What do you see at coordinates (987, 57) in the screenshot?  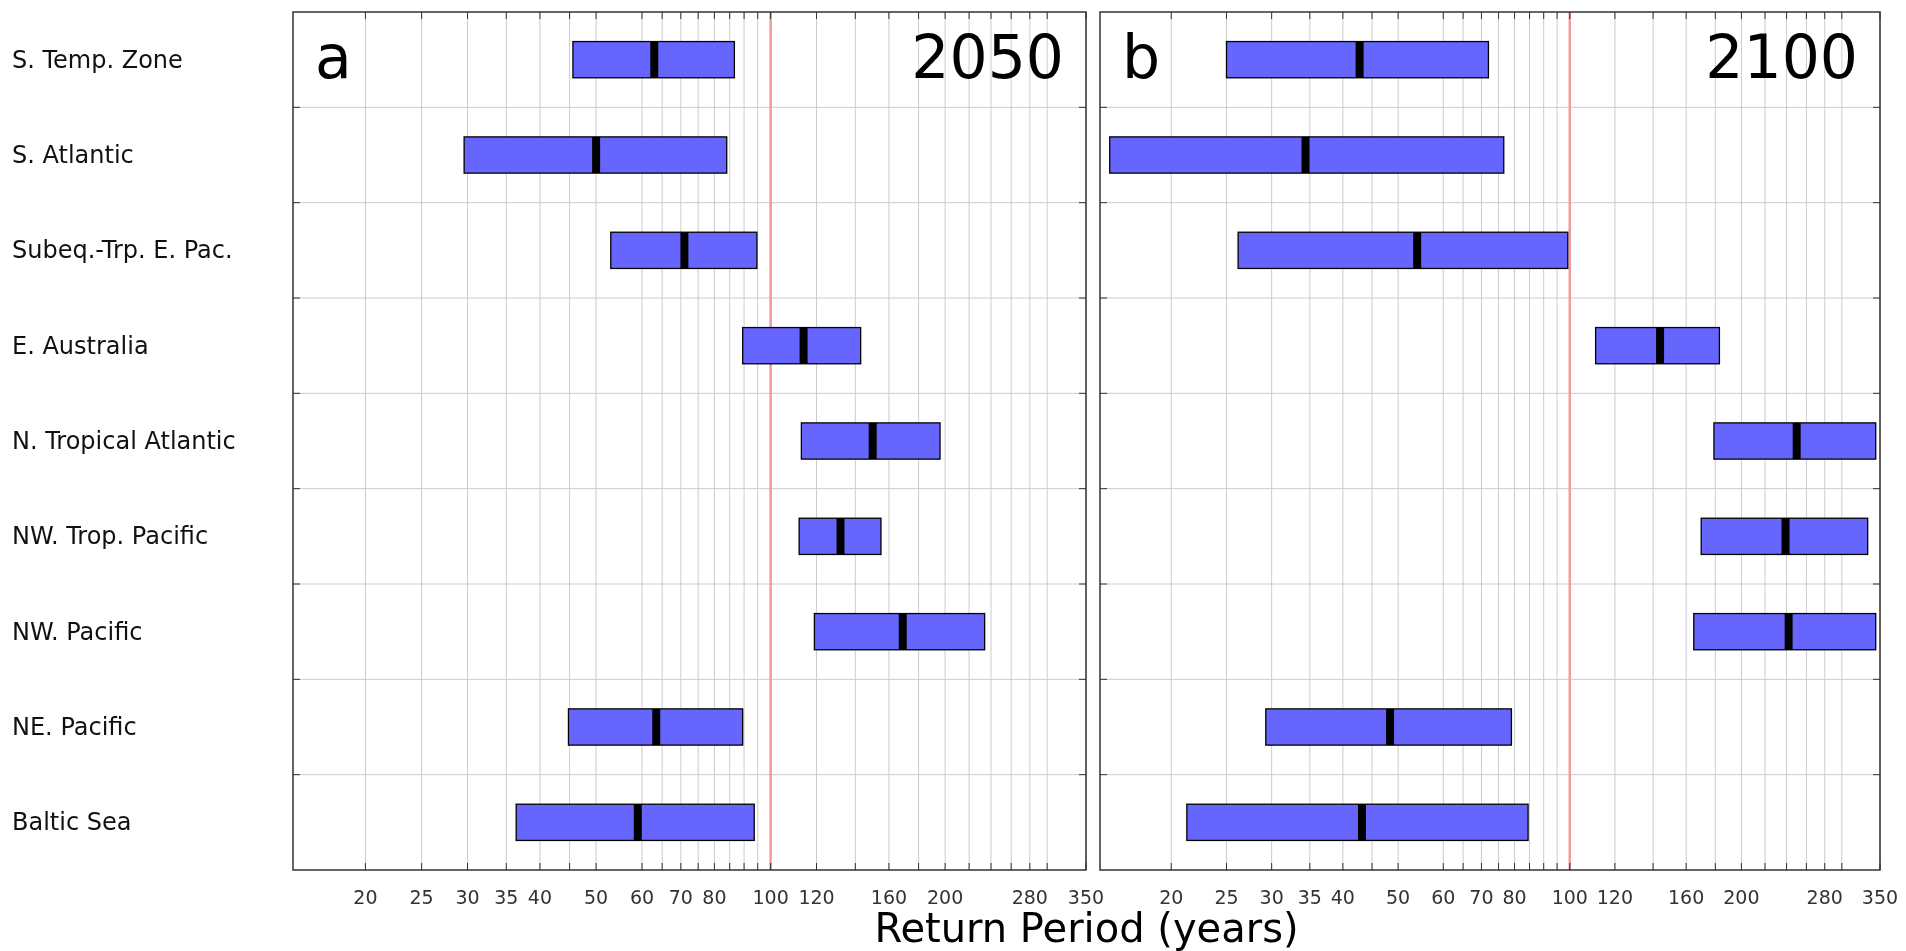 I see `chart-title: 2050` at bounding box center [987, 57].